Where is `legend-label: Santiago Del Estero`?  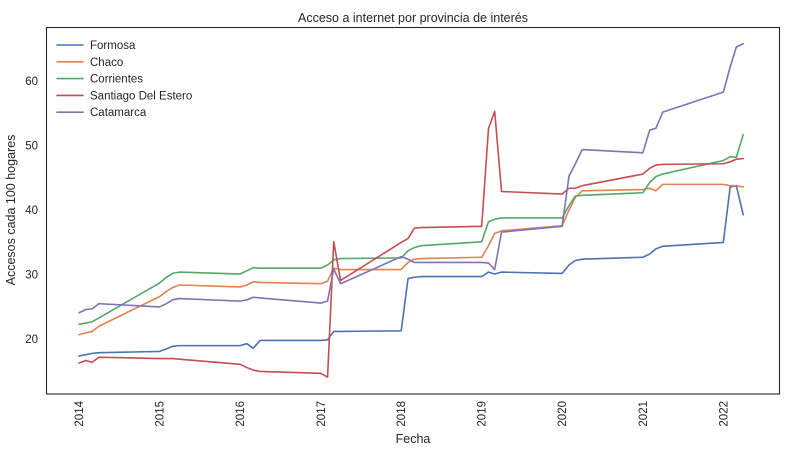
legend-label: Santiago Del Estero is located at coordinates (141, 96).